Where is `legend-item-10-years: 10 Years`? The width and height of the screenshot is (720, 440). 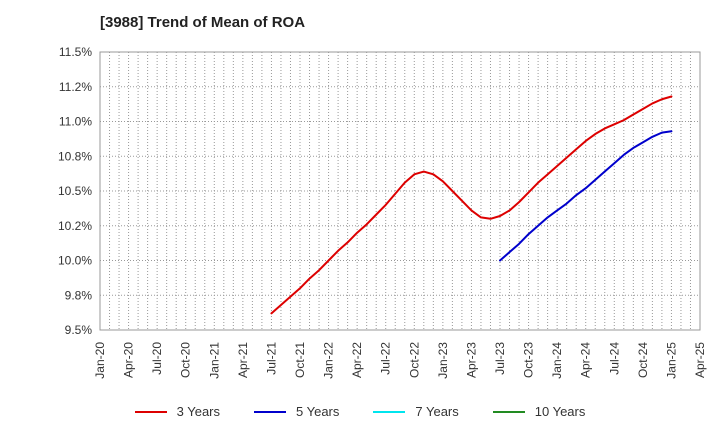
legend-item-10-years: 10 Years is located at coordinates (539, 411).